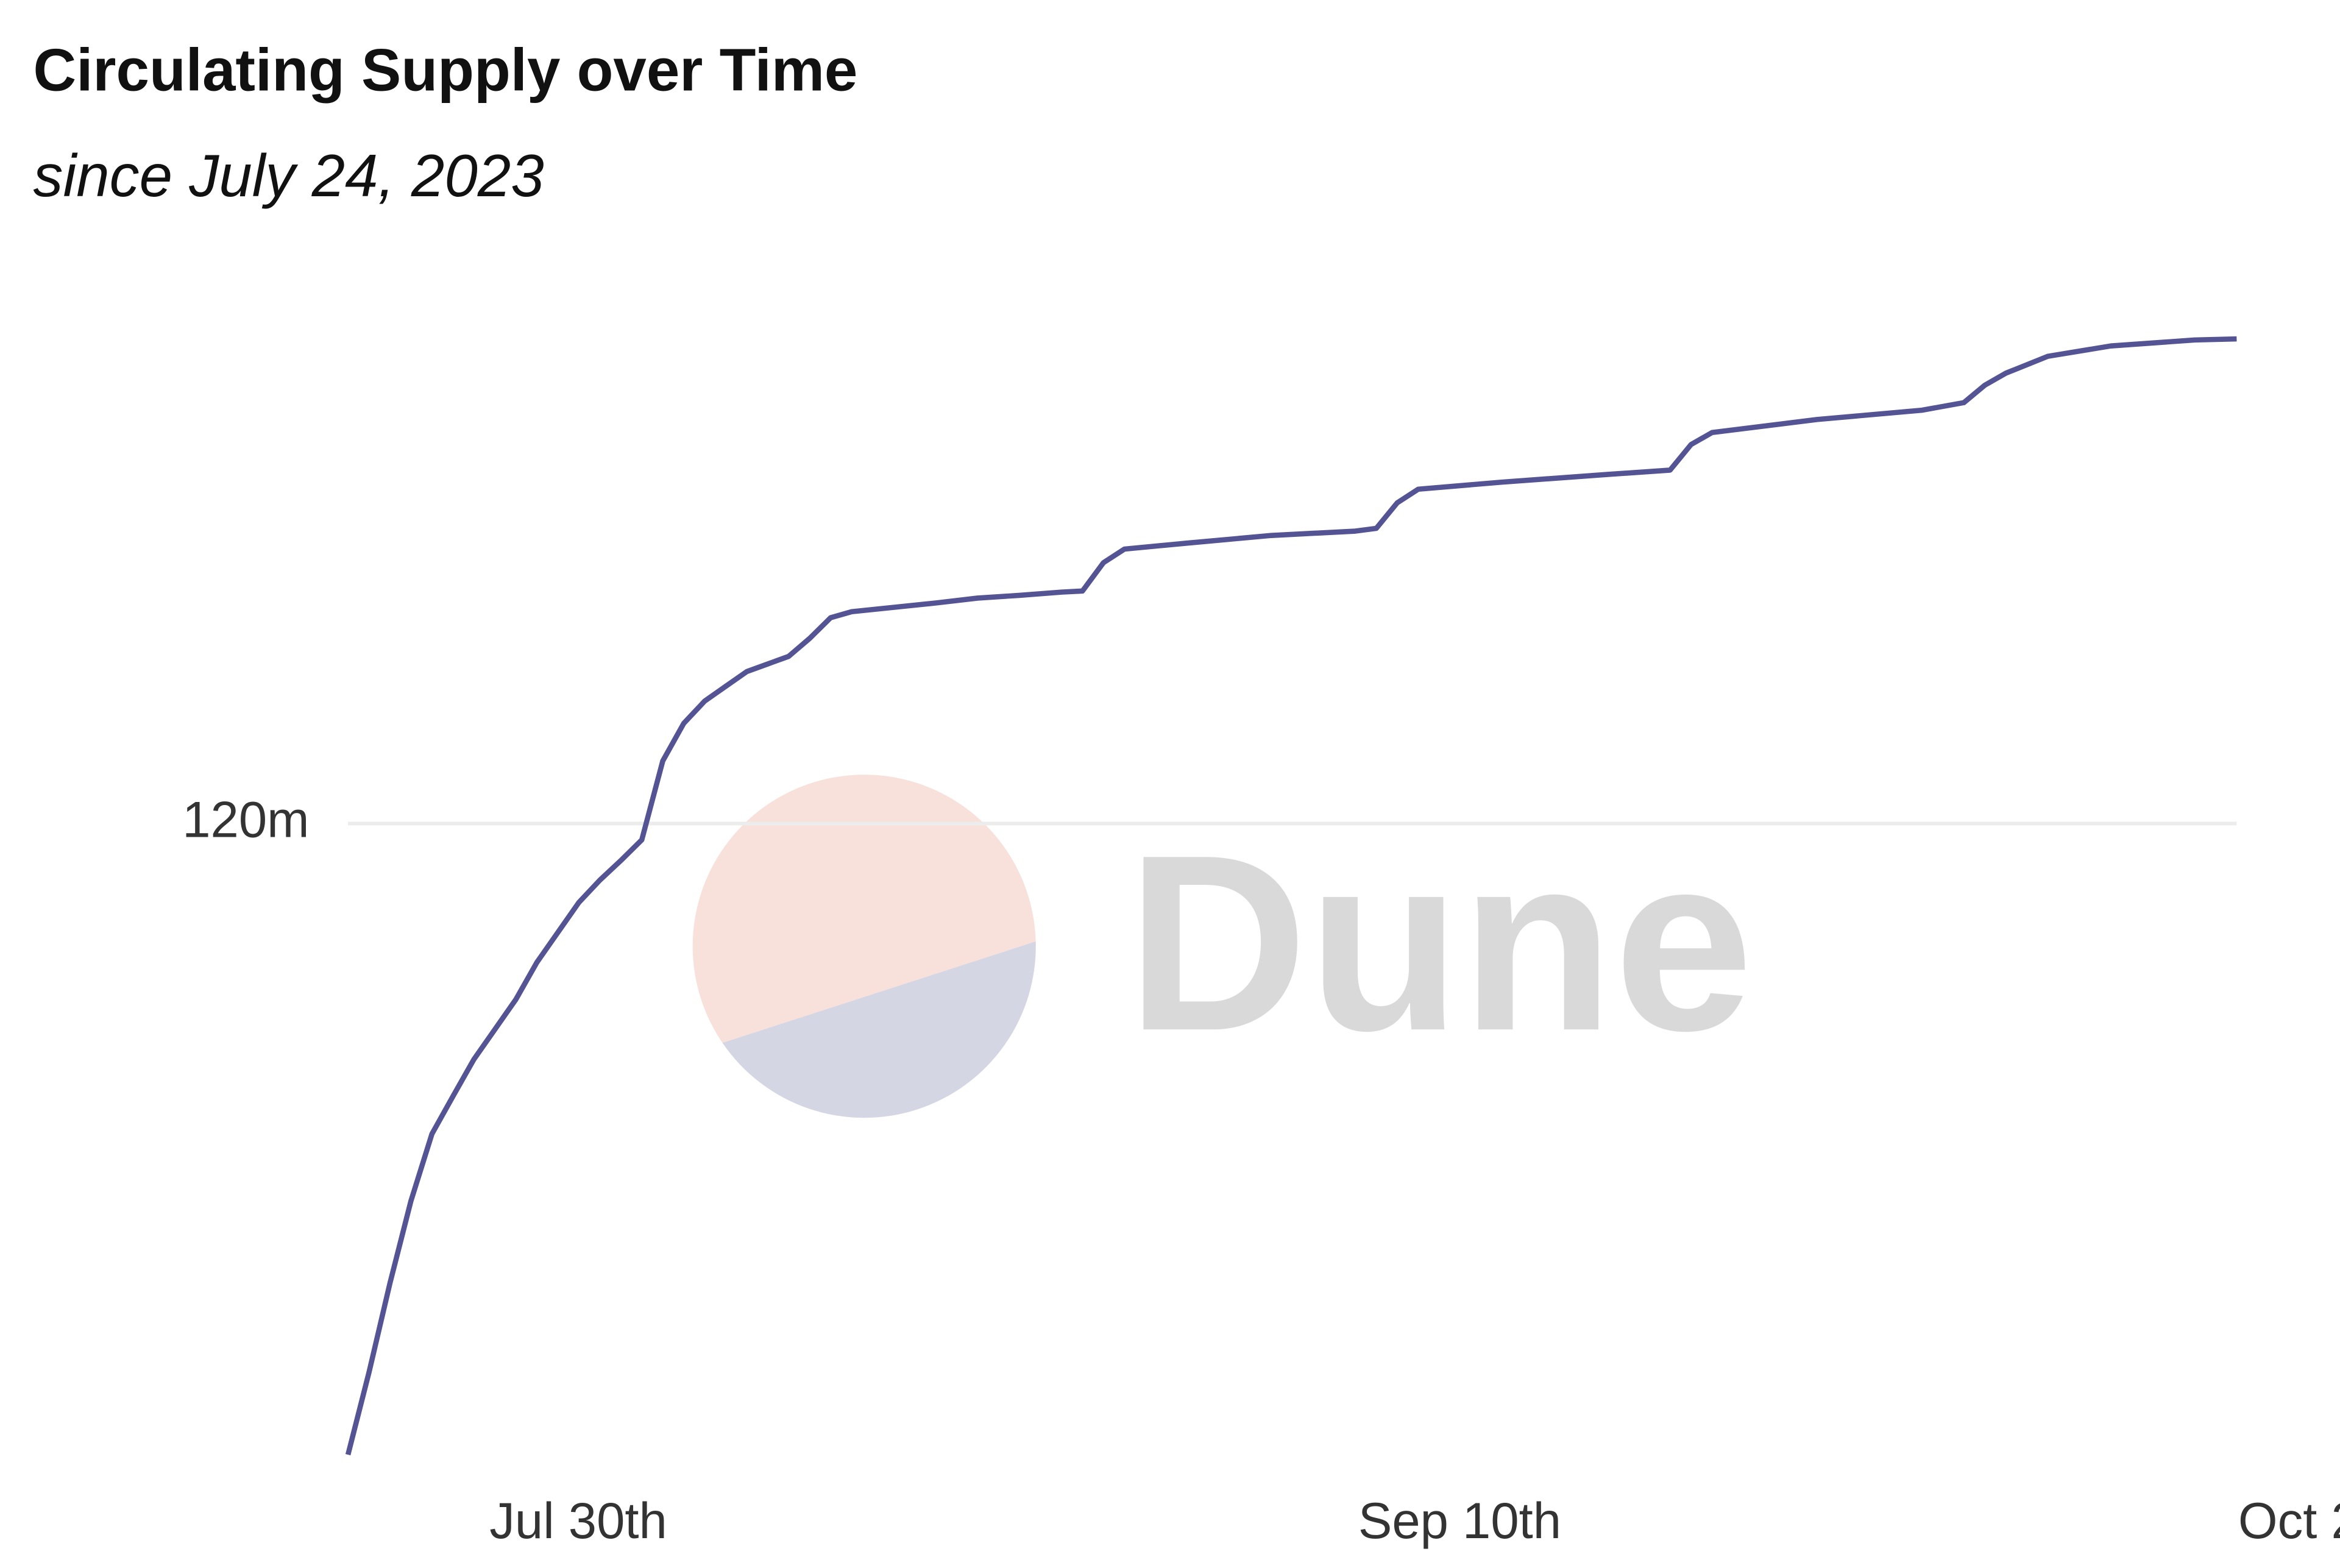  I want to click on watermark-logo, so click(864, 946).